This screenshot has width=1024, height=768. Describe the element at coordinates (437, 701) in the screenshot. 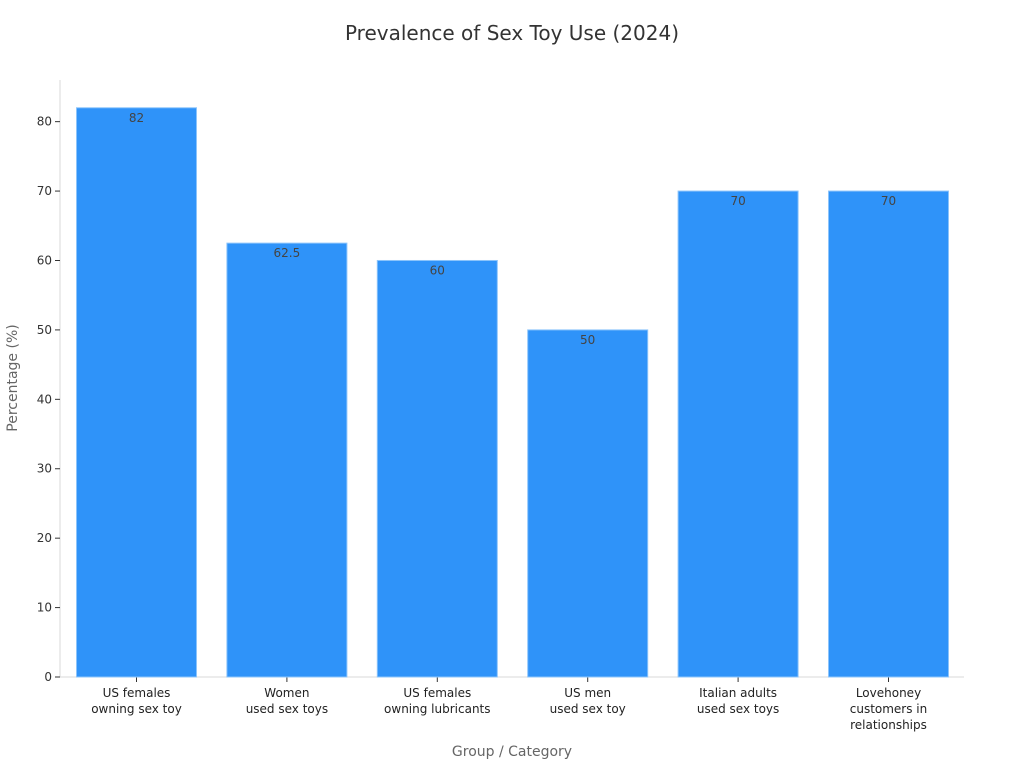

I see `x-tick-label: US females owning lubricants` at that location.